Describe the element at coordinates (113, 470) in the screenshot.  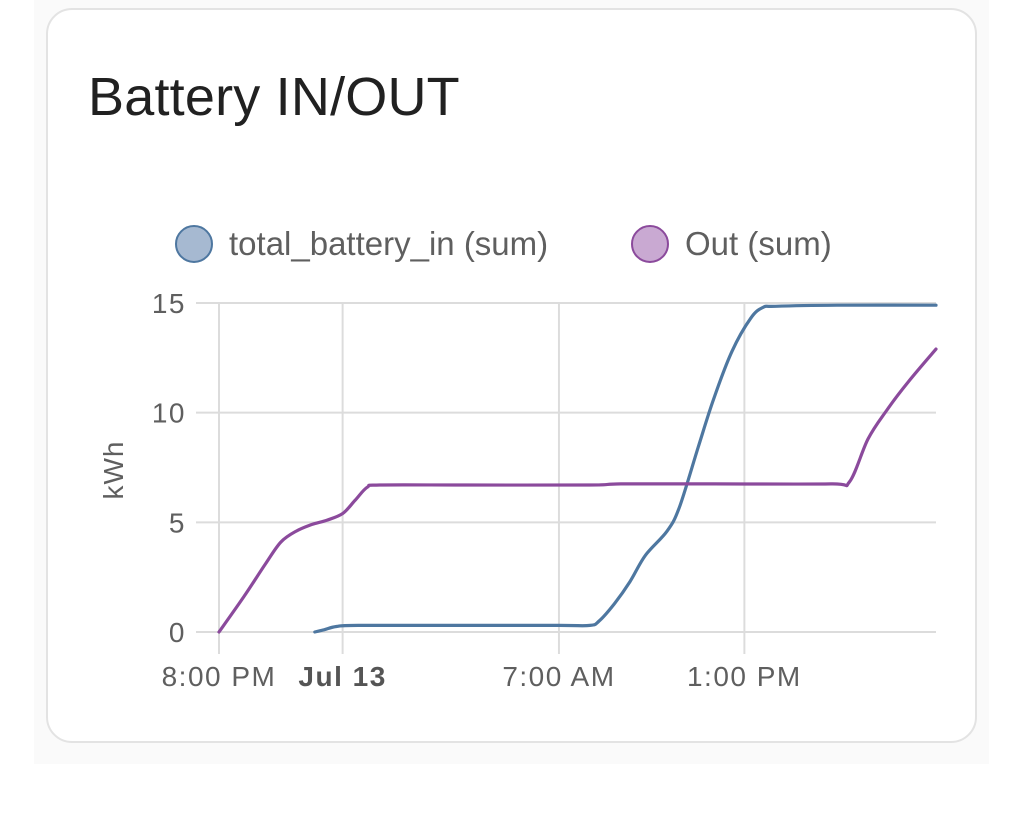
I see `y-axis-label: kWh` at that location.